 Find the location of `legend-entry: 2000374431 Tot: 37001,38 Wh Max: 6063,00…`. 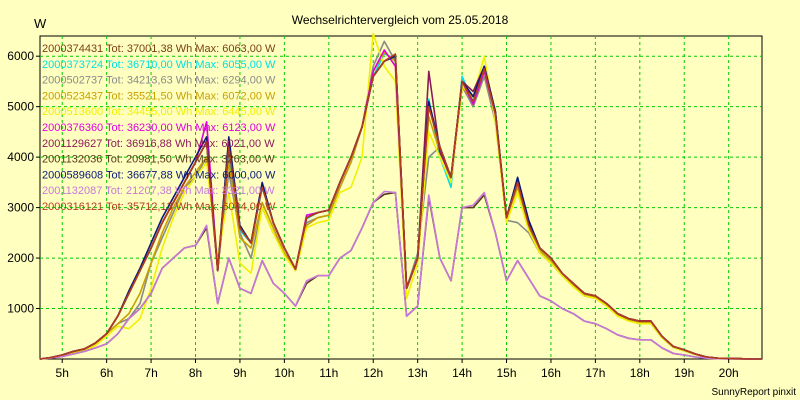

legend-entry: 2000374431 Tot: 37001,38 Wh Max: 6063,00… is located at coordinates (159, 49).